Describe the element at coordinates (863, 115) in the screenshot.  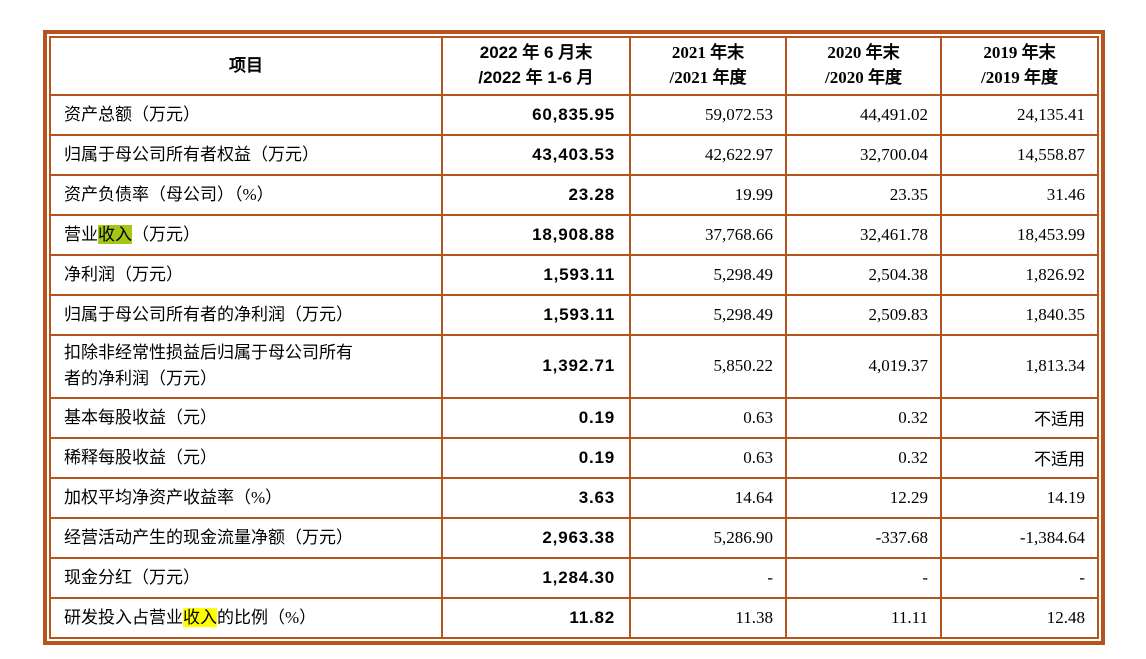
I see `value-cell: 44,491.02` at that location.